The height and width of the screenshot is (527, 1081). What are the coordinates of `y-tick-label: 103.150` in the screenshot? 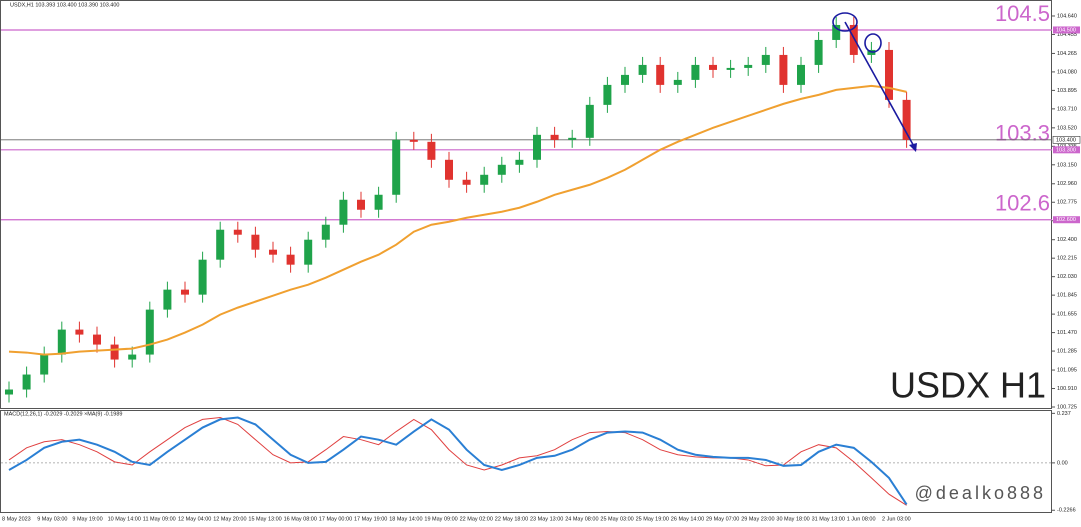 It's located at (1067, 165).